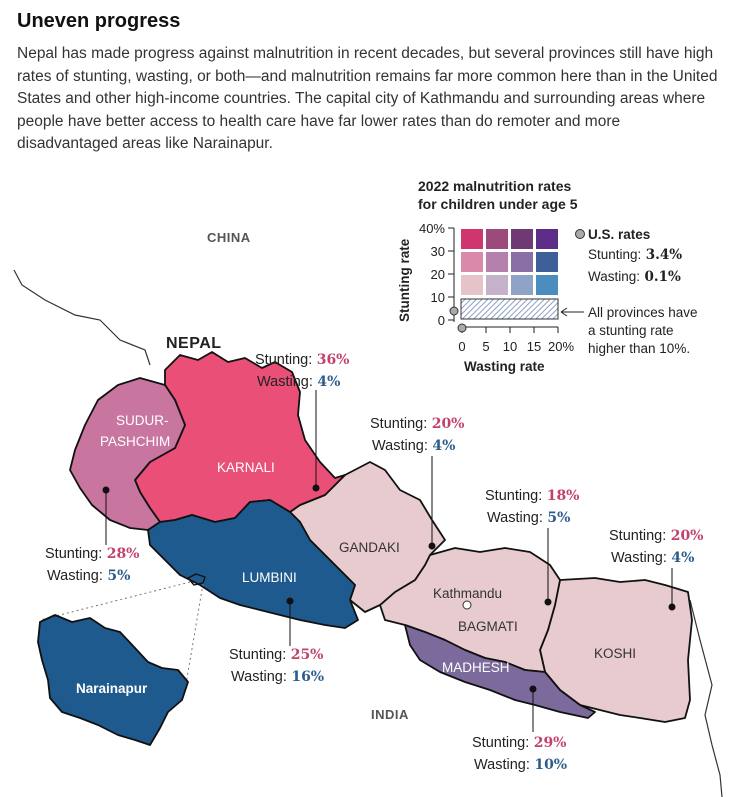  What do you see at coordinates (438, 274) in the screenshot?
I see `legend-y-tick: 20` at bounding box center [438, 274].